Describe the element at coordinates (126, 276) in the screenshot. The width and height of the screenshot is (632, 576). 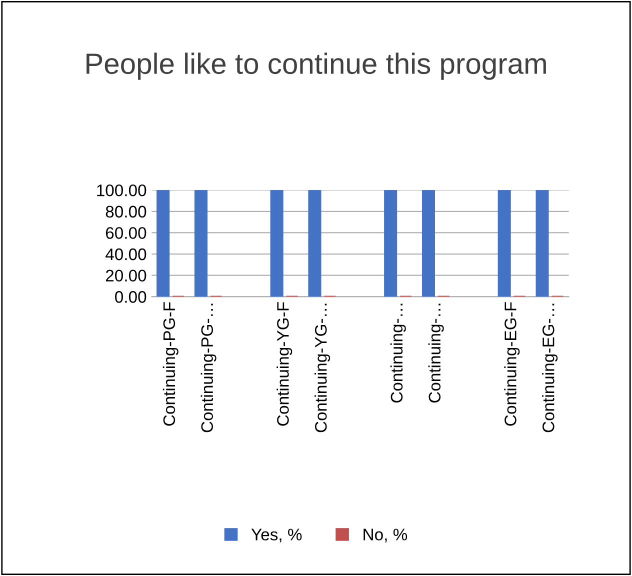
I see `y-tick-label: 20.00` at that location.